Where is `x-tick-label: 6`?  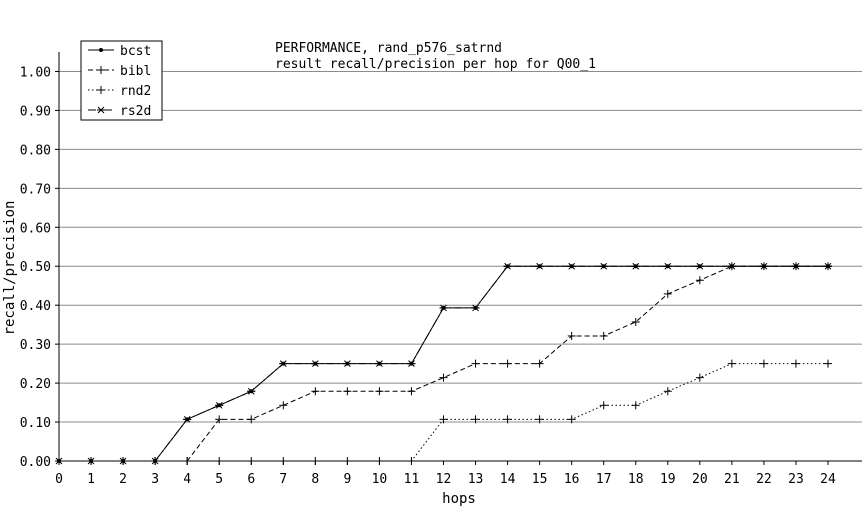 x-tick-label: 6 is located at coordinates (251, 479).